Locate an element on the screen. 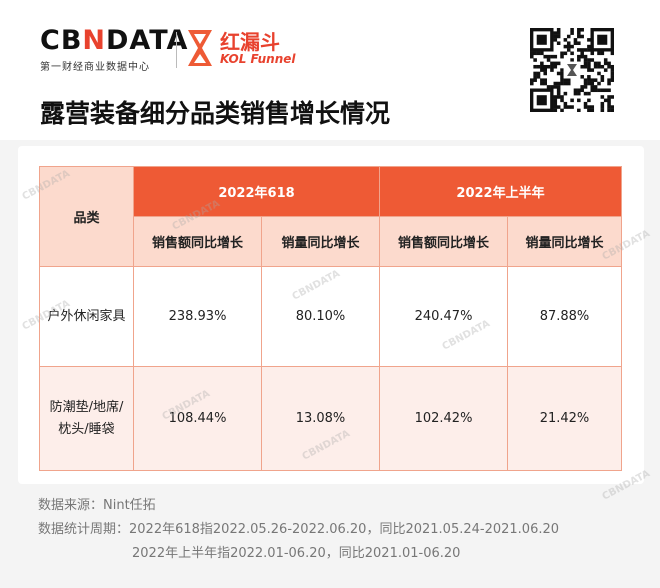 The height and width of the screenshot is (588, 660). table-cell: 13.08% is located at coordinates (320, 418).